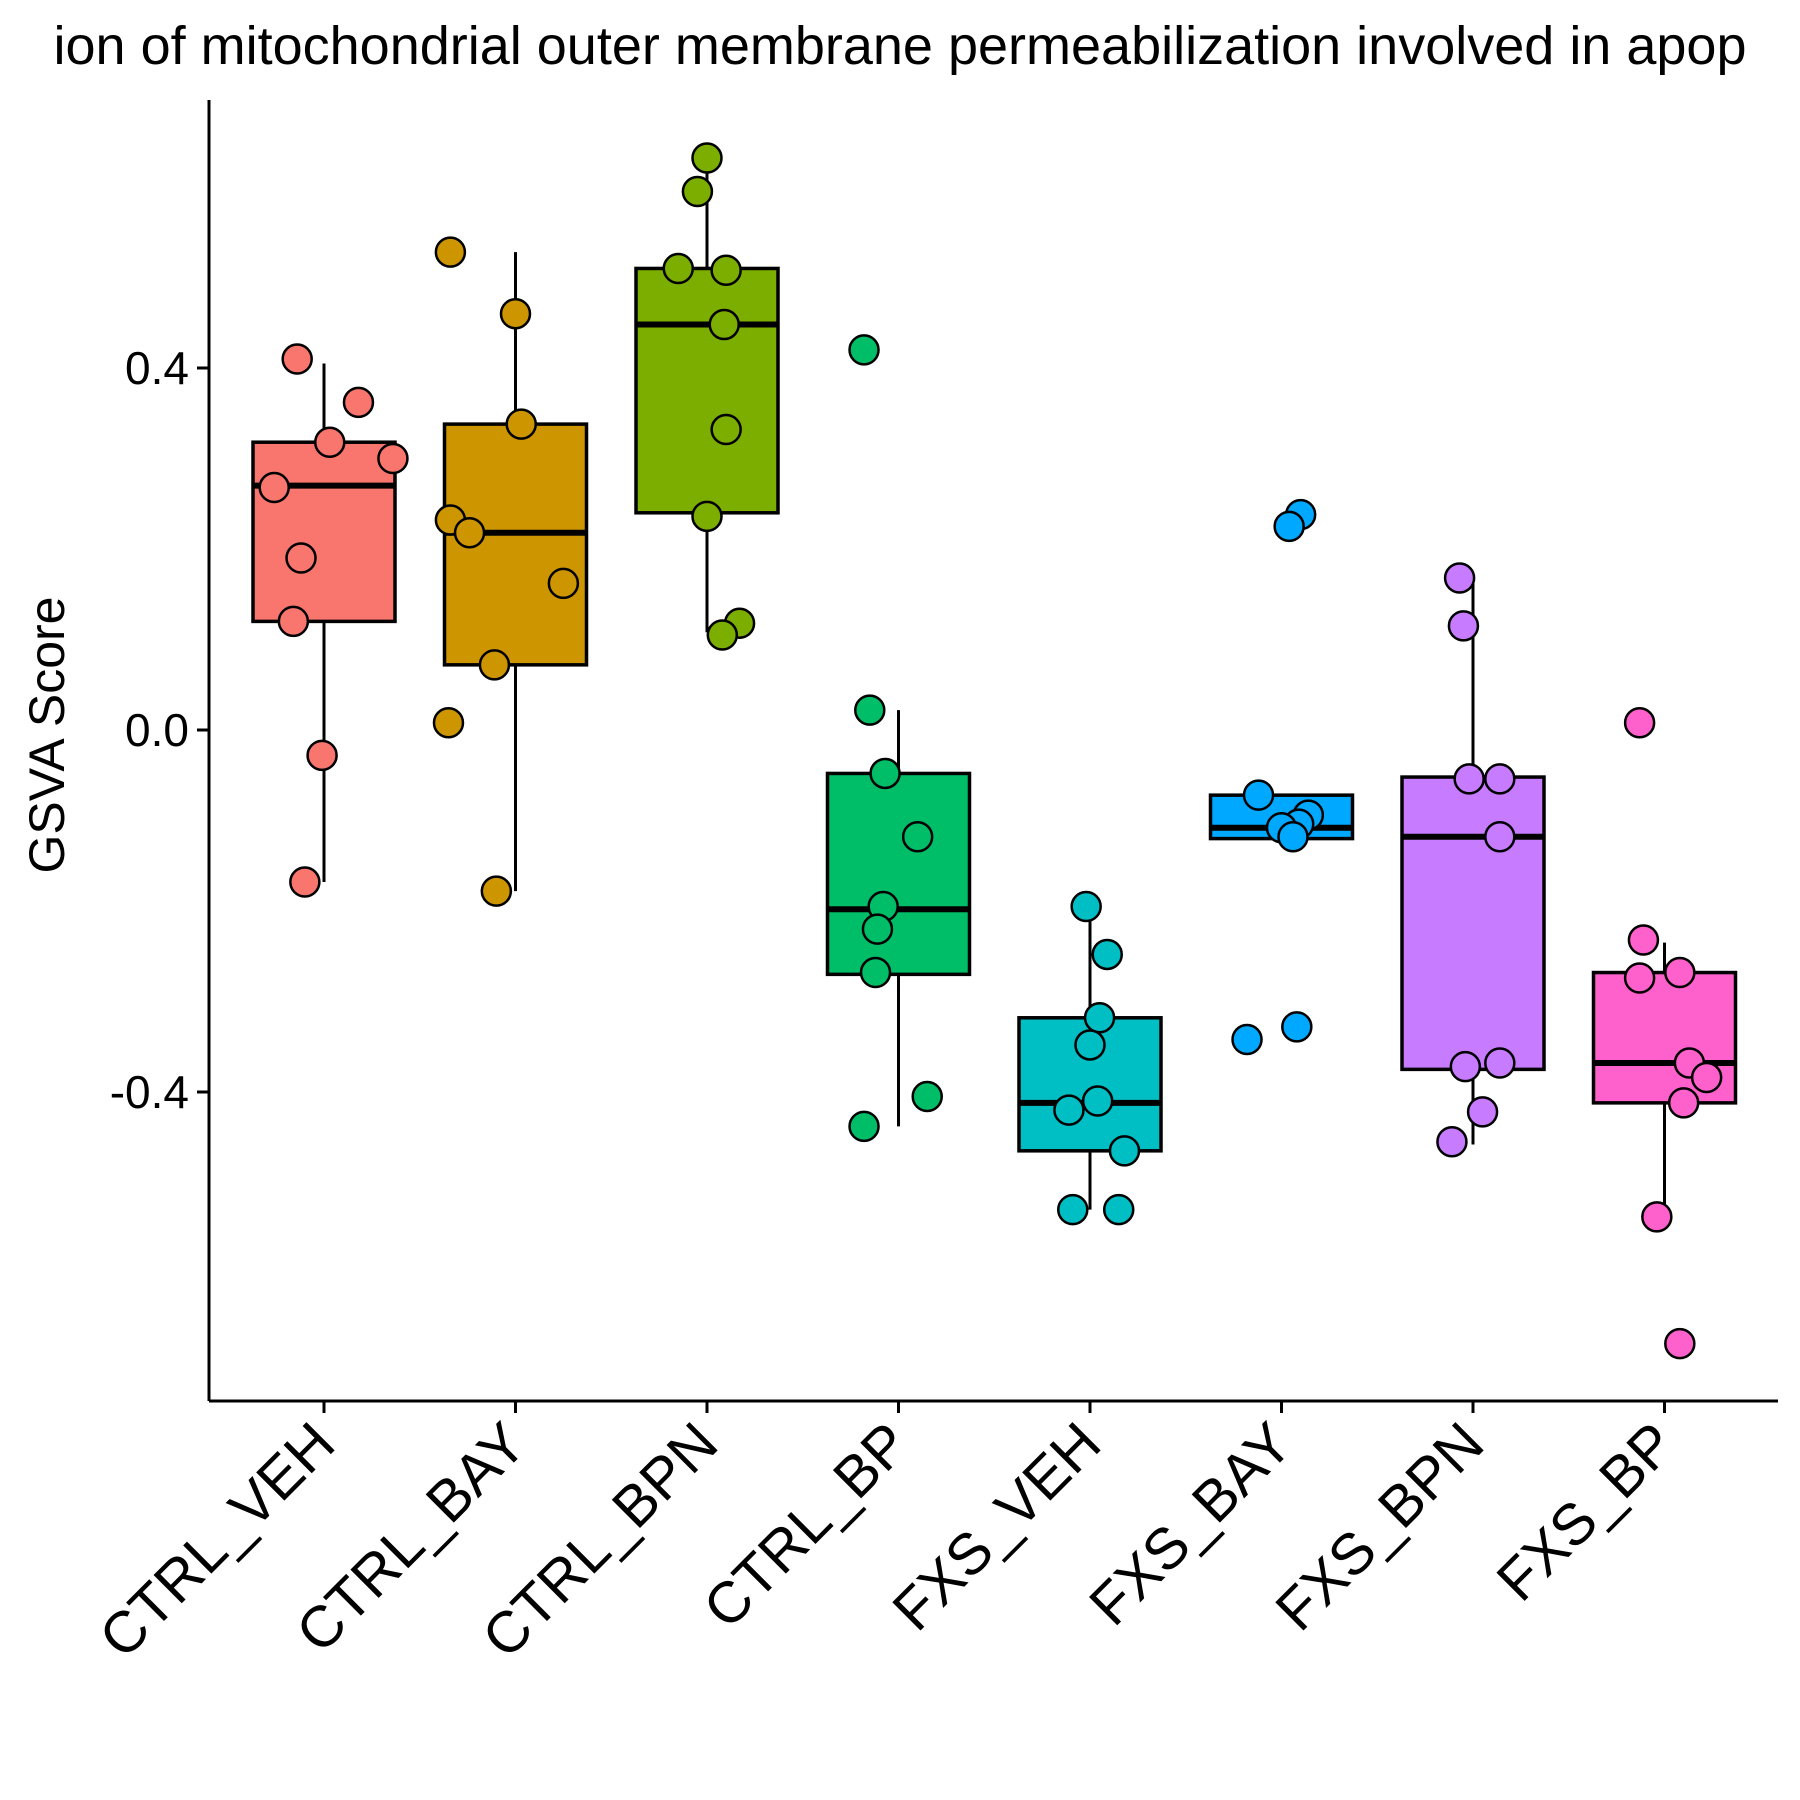  I want to click on x-tick-label: CTRL_BP, so click(806, 1525).